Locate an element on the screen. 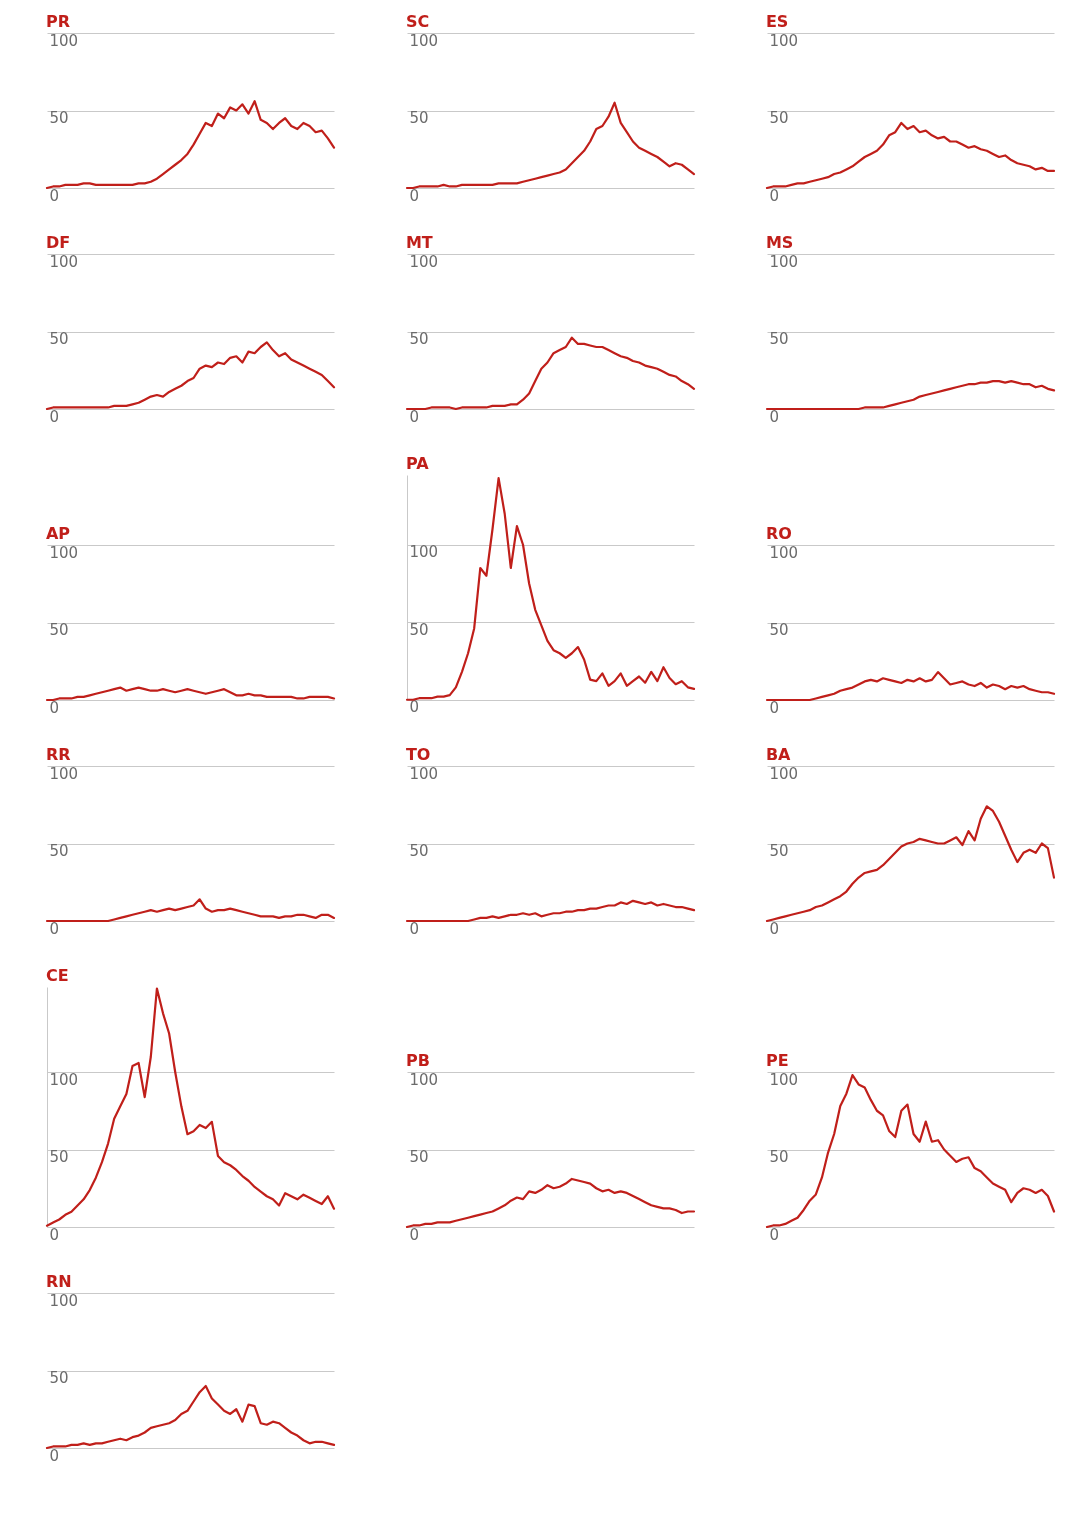  chart-title: RR is located at coordinates (58, 754).